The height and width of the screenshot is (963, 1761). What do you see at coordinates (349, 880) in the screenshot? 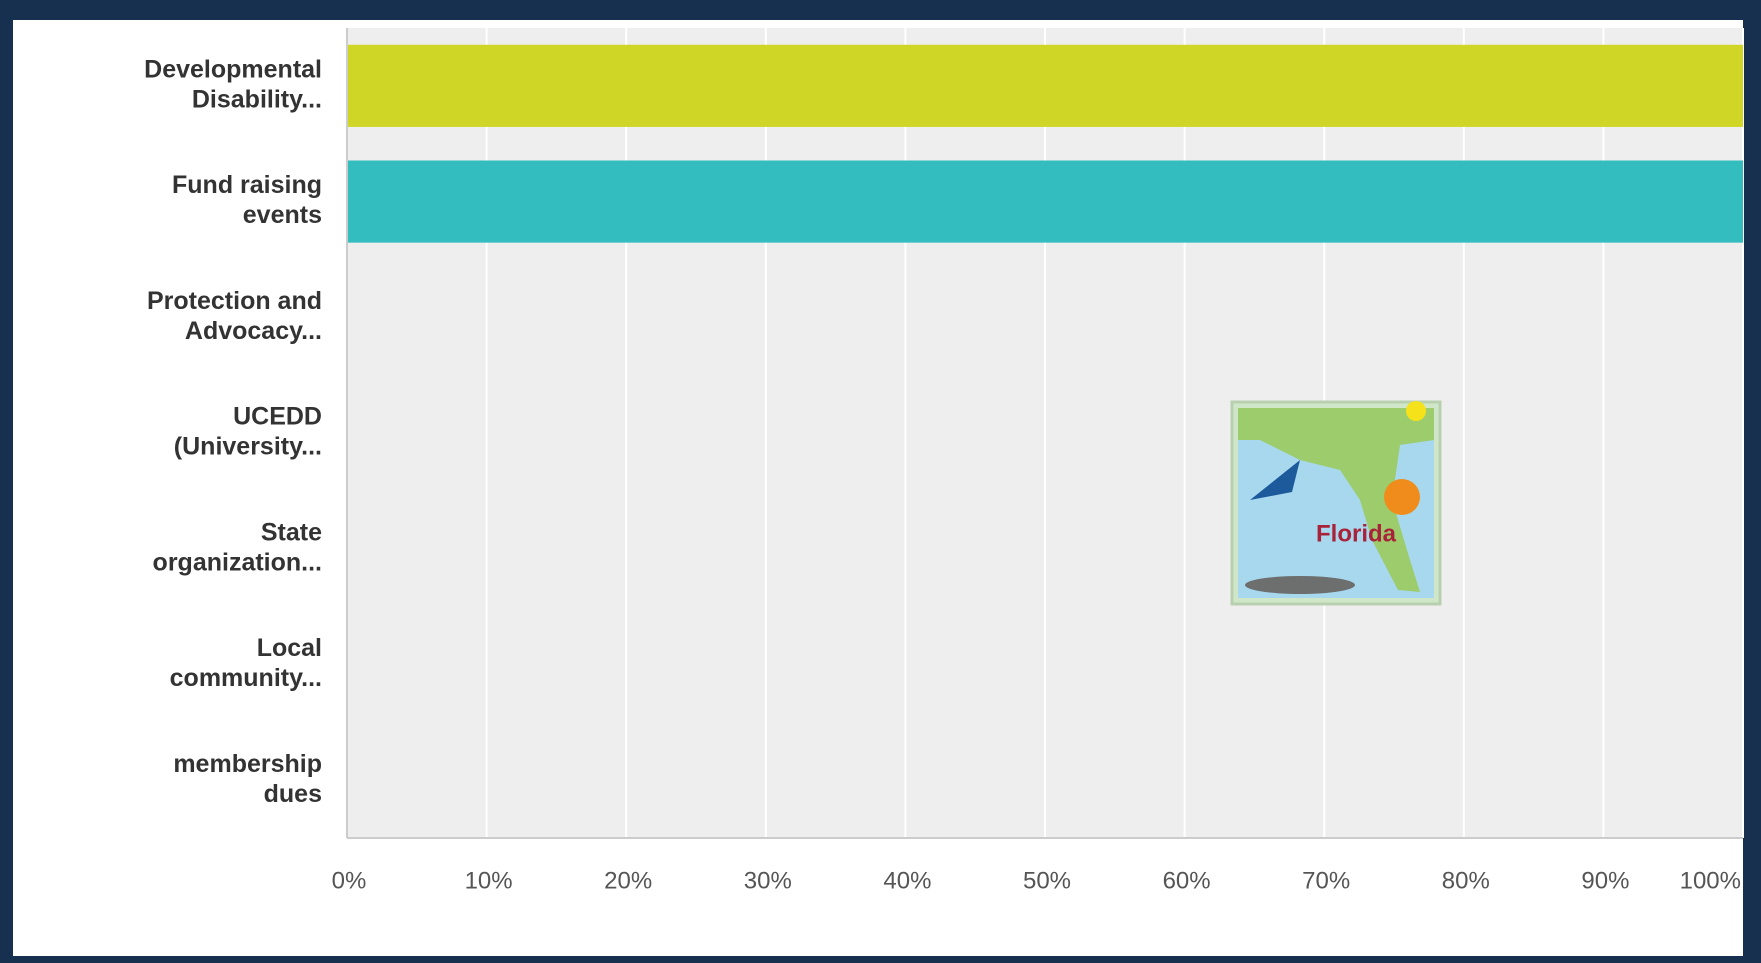
I see `x-tick-label: 0%` at bounding box center [349, 880].